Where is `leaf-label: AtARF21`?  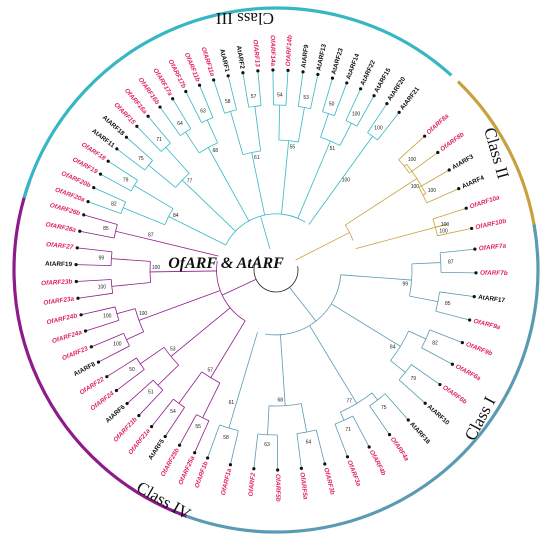
leaf-label: AtARF21 is located at coordinates (410, 99).